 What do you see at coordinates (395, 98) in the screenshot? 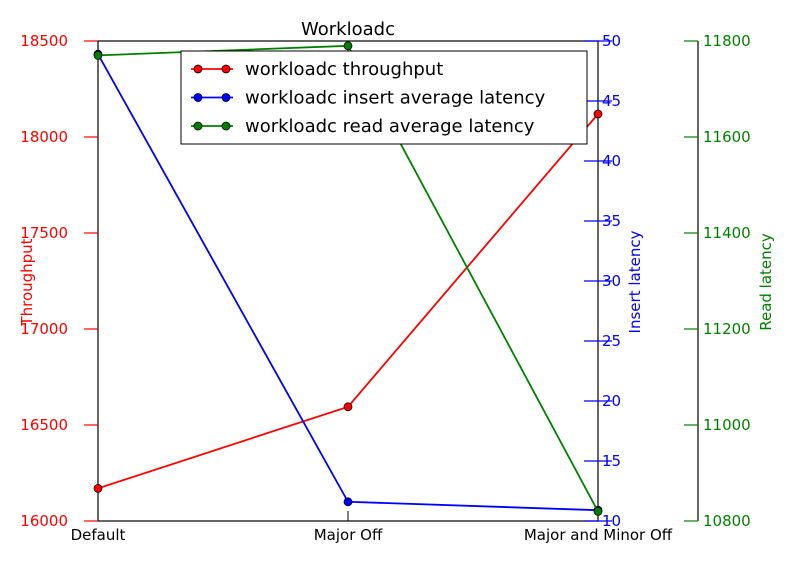
I see `legend-label-1: workloadc insert average latency` at bounding box center [395, 98].